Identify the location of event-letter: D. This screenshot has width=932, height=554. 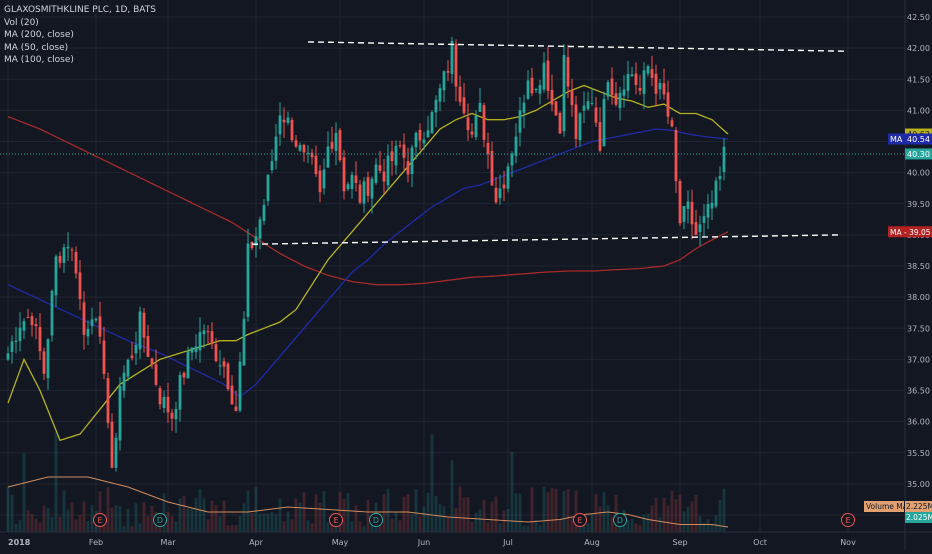
(376, 520).